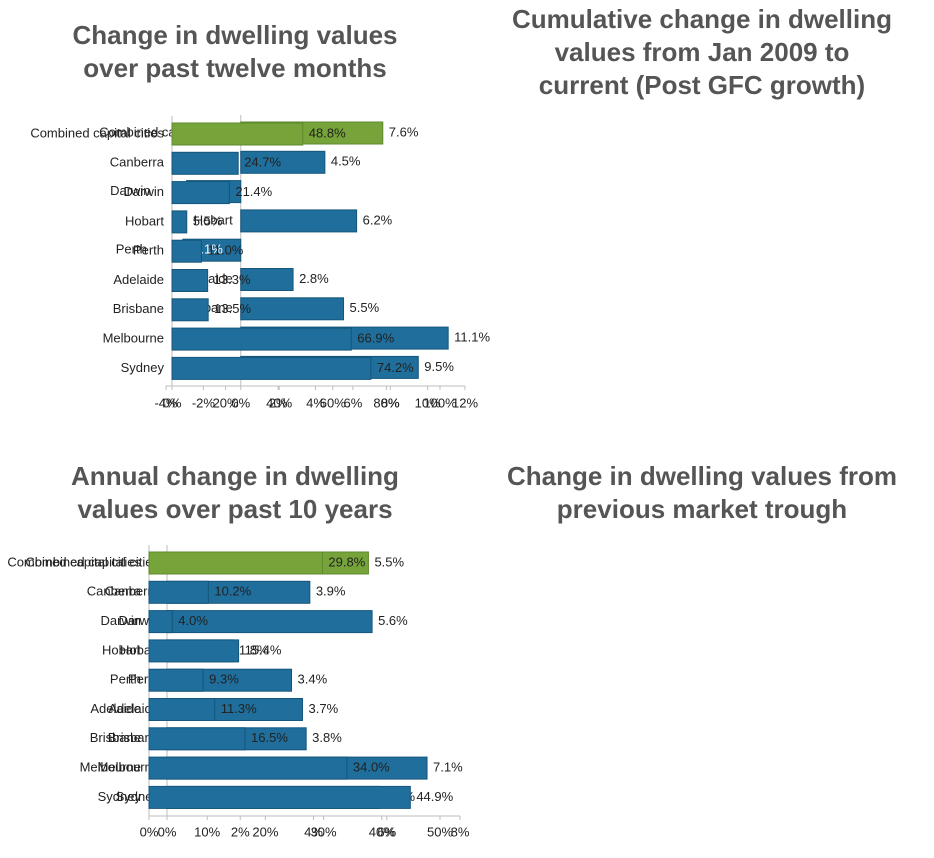  I want to click on data-label: 11.3%, so click(239, 708).